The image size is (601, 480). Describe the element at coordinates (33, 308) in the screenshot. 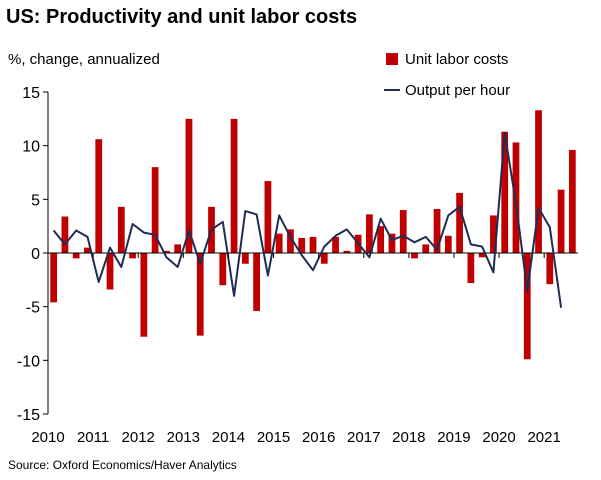

I see `y-tick-label: -5` at that location.